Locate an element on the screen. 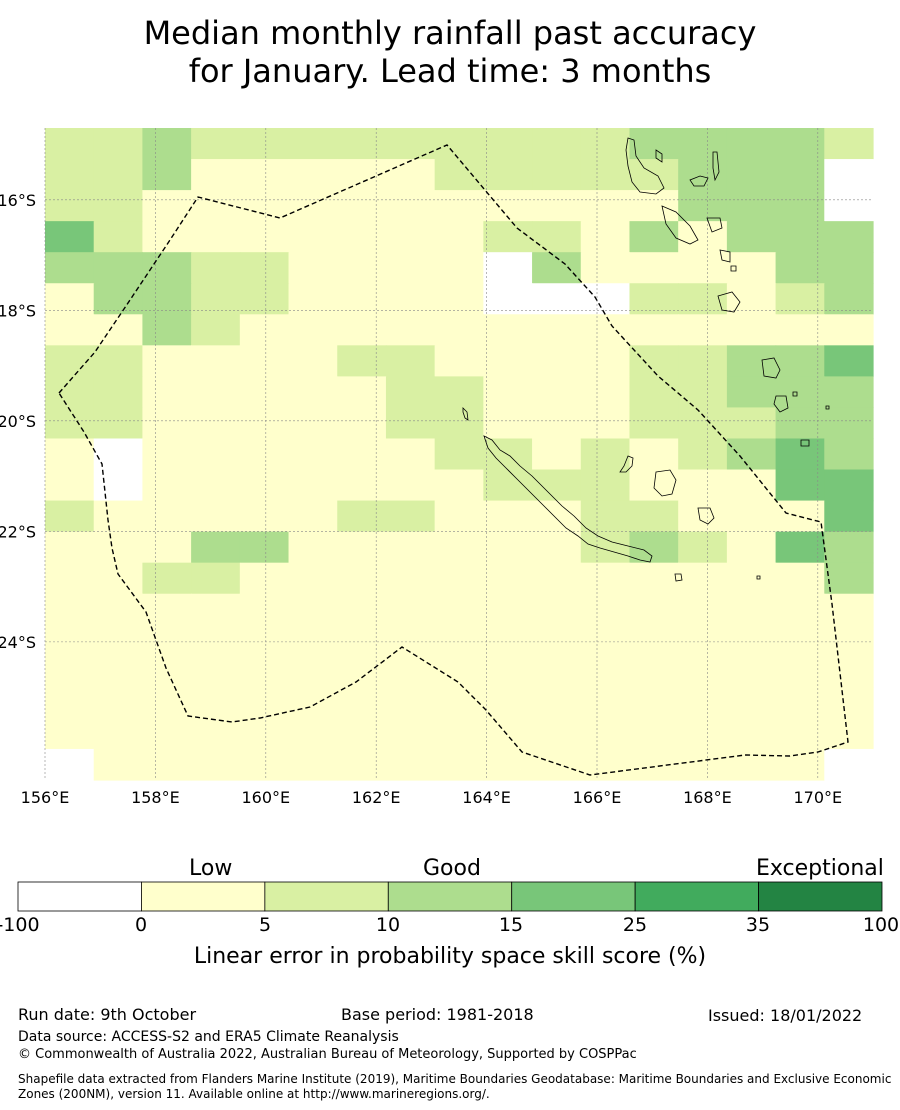  small-island is located at coordinates (758, 577).